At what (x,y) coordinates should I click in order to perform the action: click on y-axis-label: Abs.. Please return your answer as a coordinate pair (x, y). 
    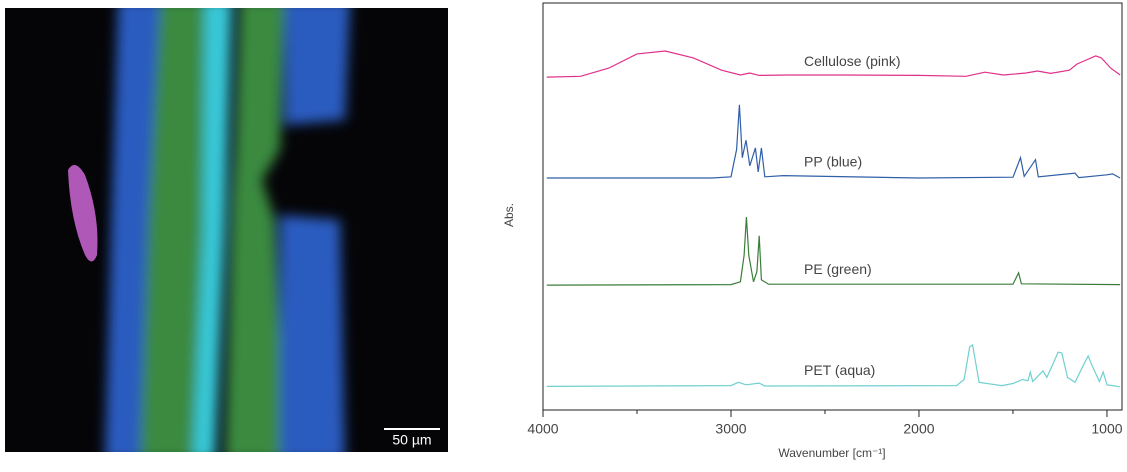
    Looking at the image, I should click on (509, 215).